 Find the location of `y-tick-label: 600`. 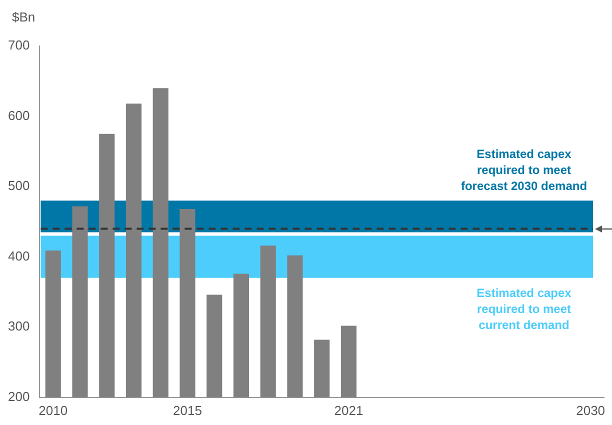

y-tick-label: 600 is located at coordinates (19, 115).